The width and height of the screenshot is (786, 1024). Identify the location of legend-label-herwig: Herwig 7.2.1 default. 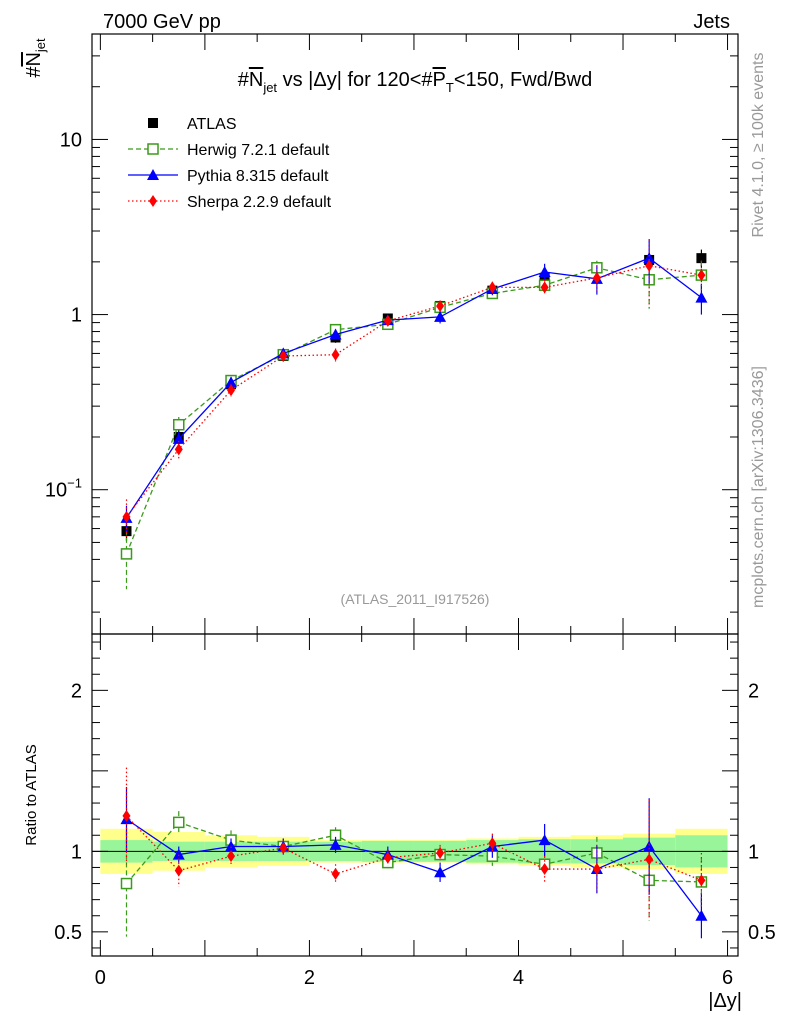
(258, 150).